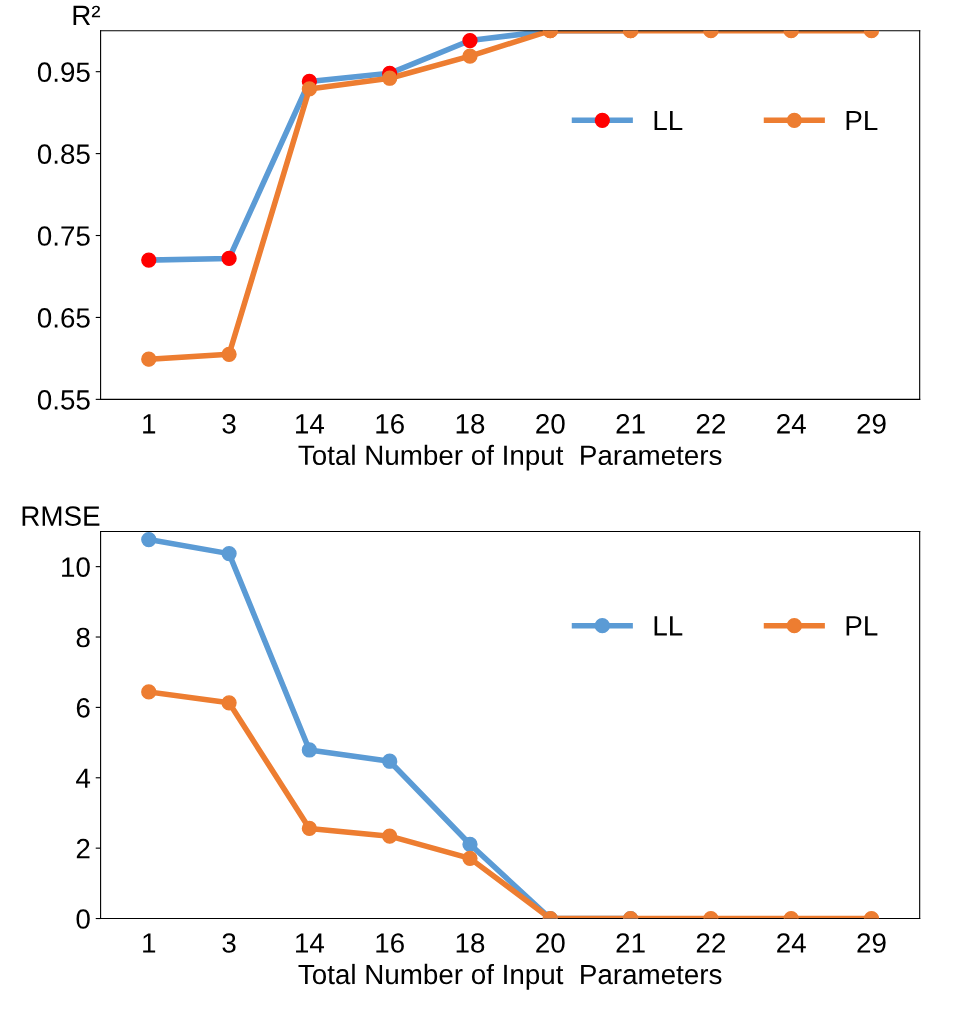 The height and width of the screenshot is (1024, 958). Describe the element at coordinates (87, 15) in the screenshot. I see `y-axis-title: R²` at that location.